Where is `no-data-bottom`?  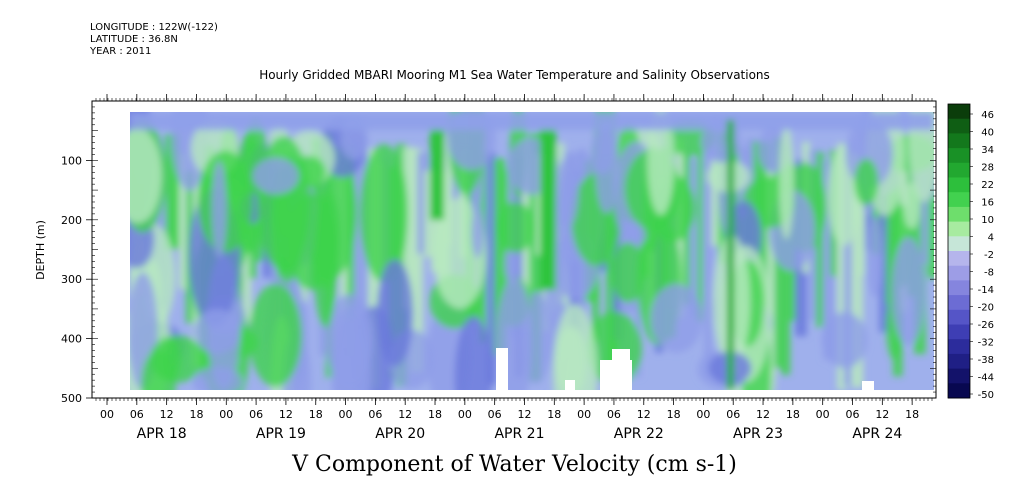
no-data-bottom is located at coordinates (514, 394).